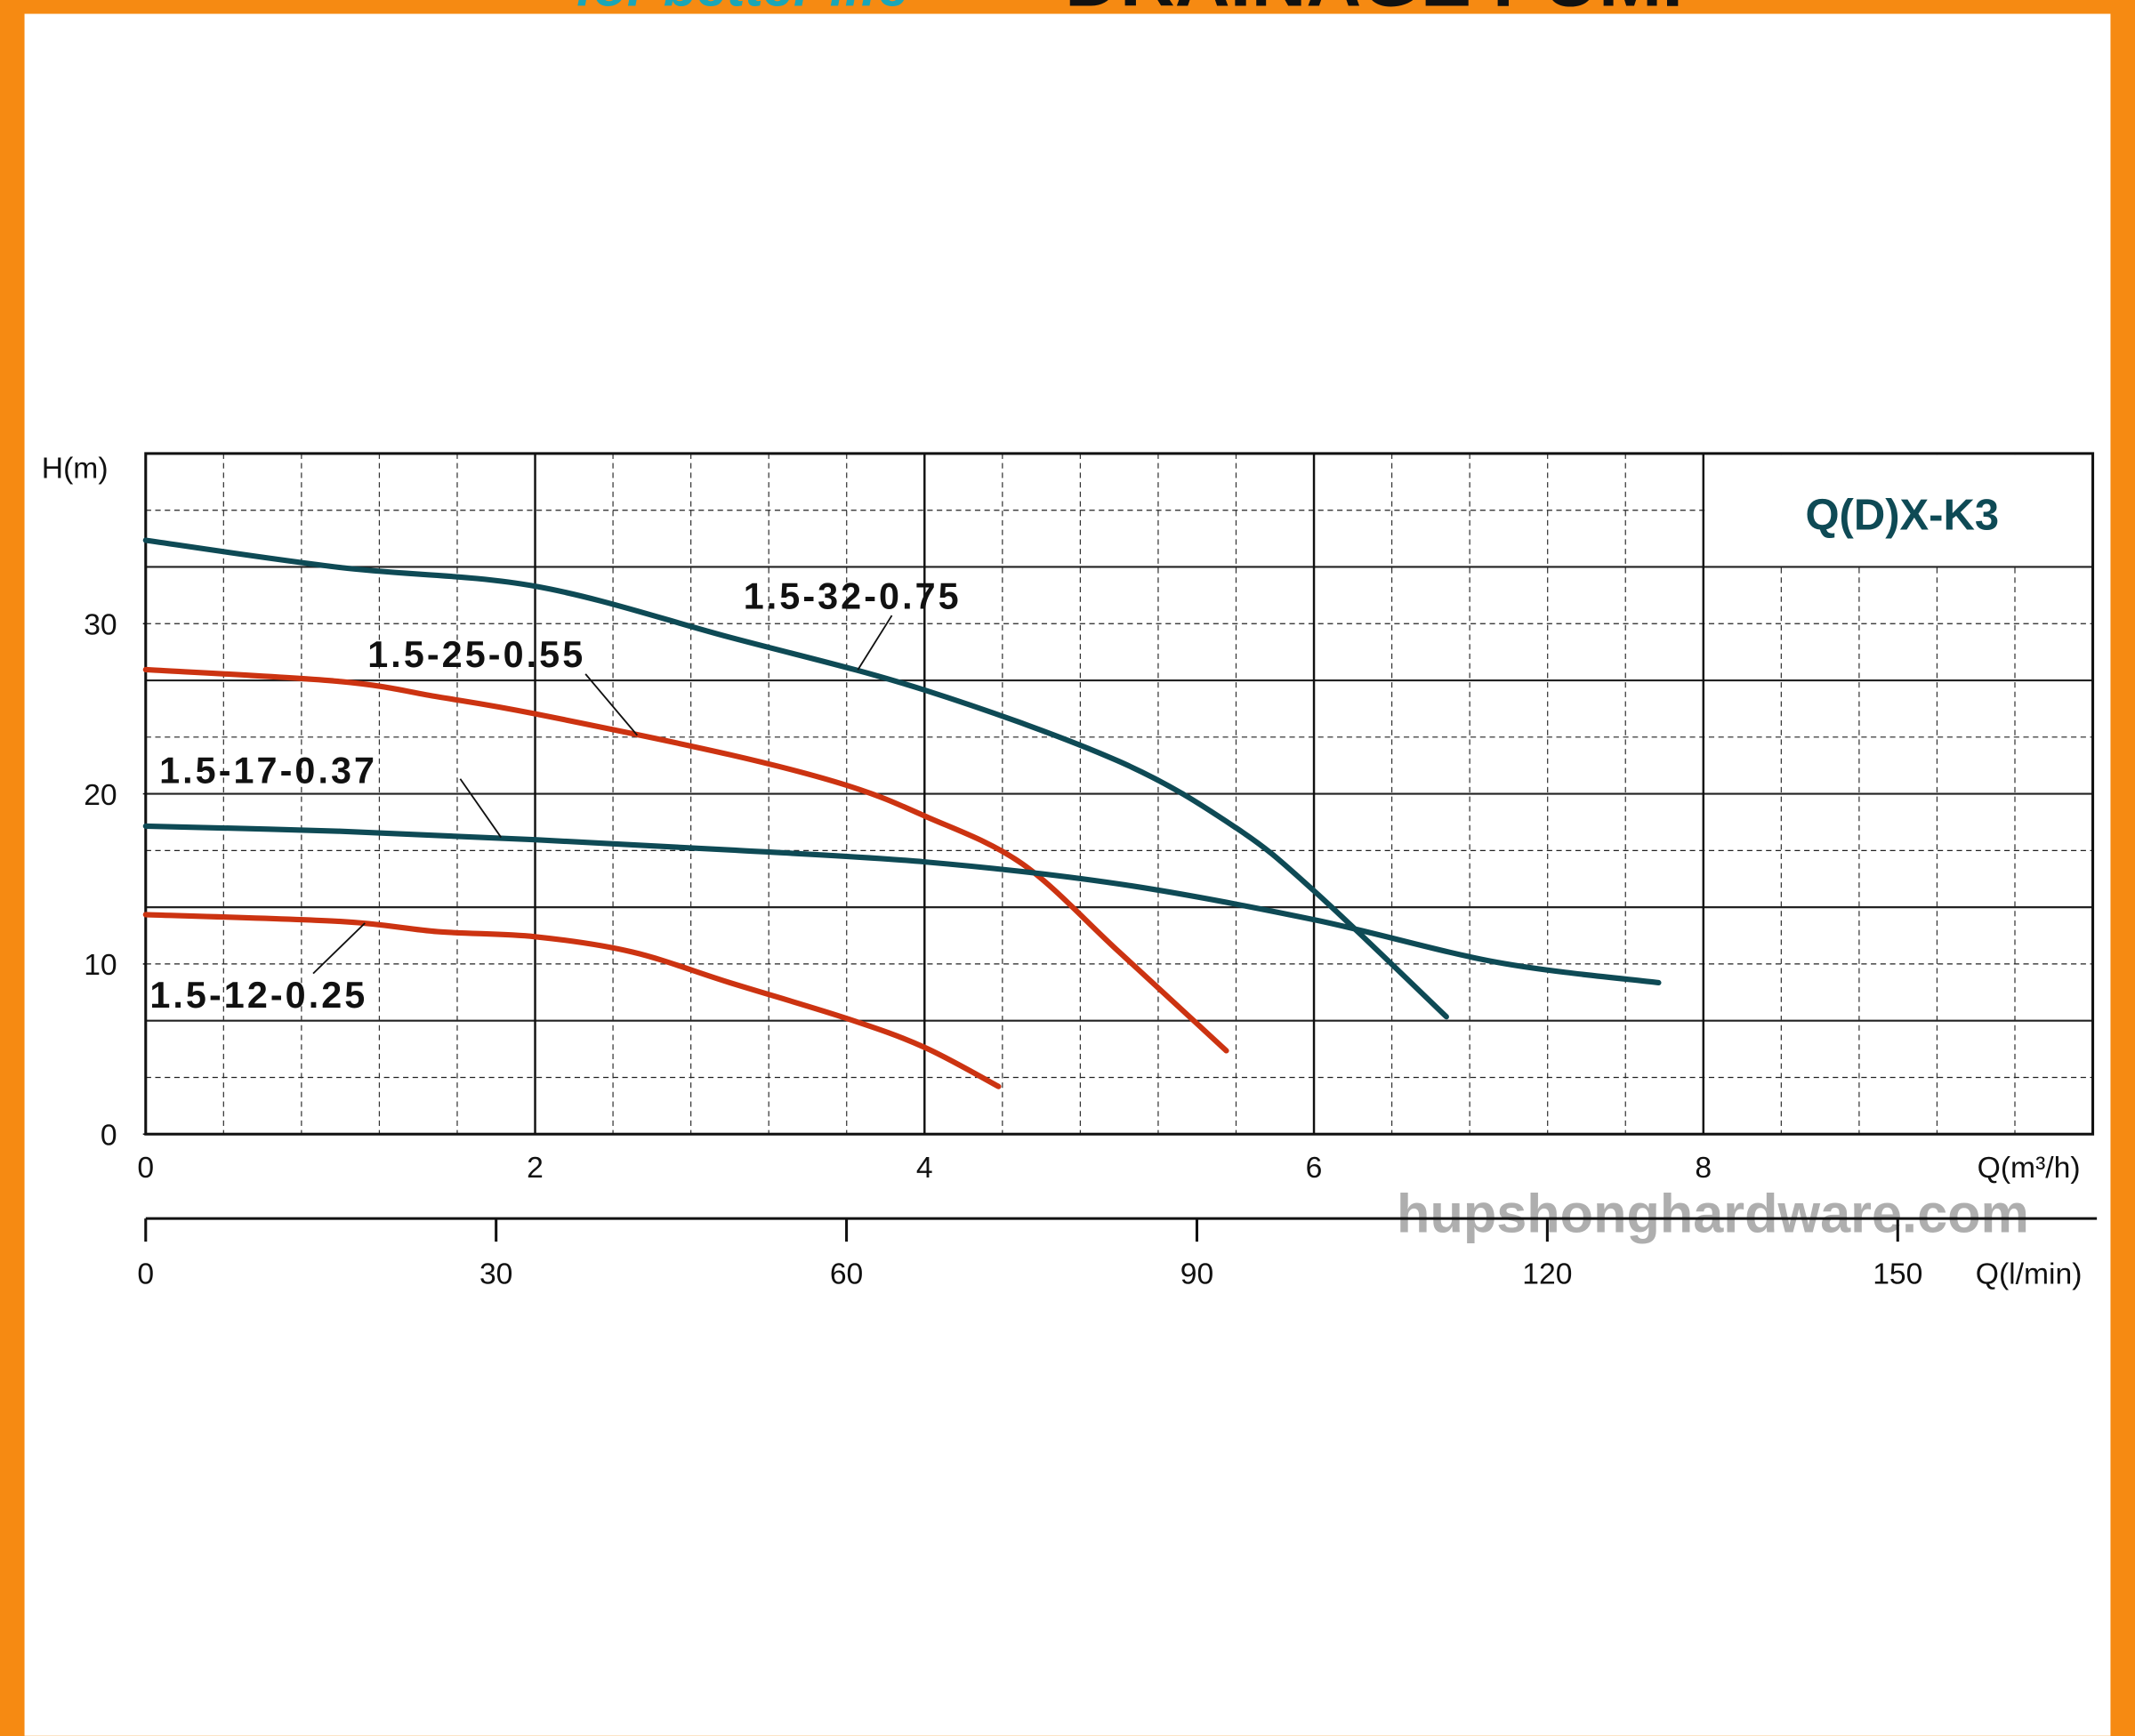 This screenshot has width=2135, height=1736. What do you see at coordinates (495, 1274) in the screenshot?
I see `x2-tick-label: 30` at bounding box center [495, 1274].